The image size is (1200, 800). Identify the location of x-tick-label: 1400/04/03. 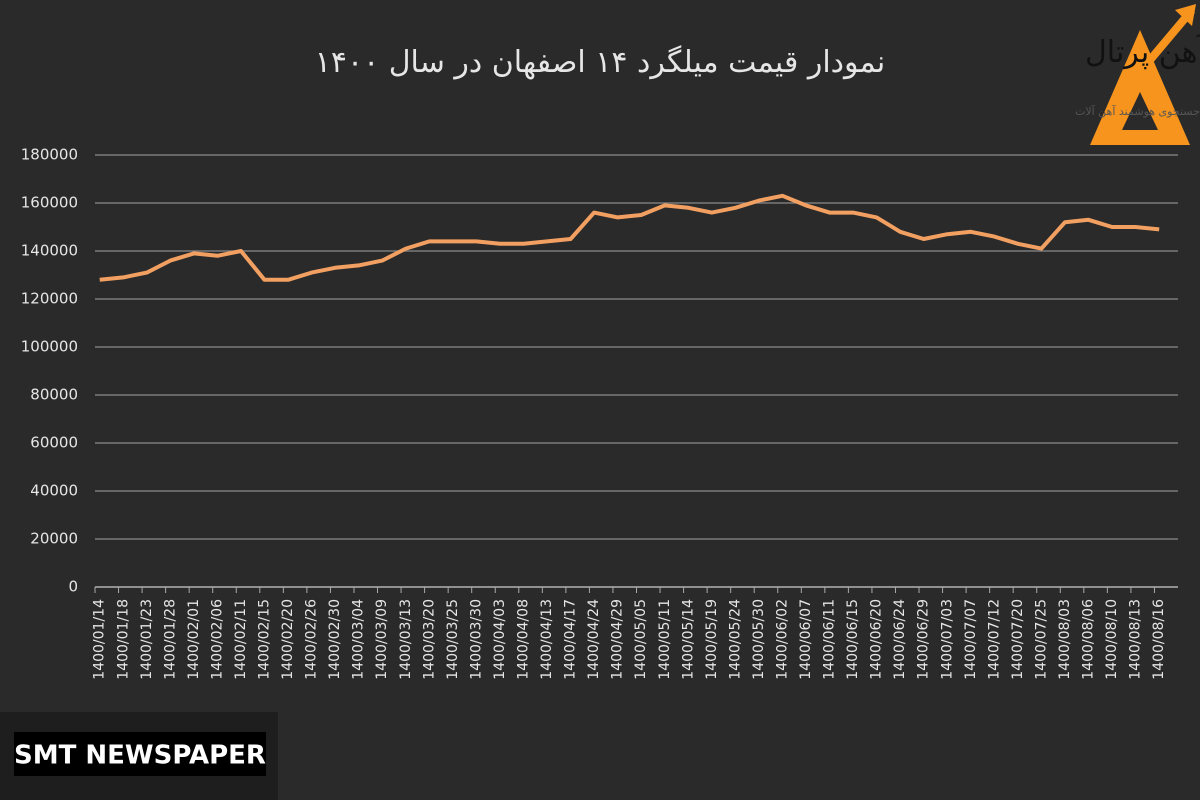
(500, 639).